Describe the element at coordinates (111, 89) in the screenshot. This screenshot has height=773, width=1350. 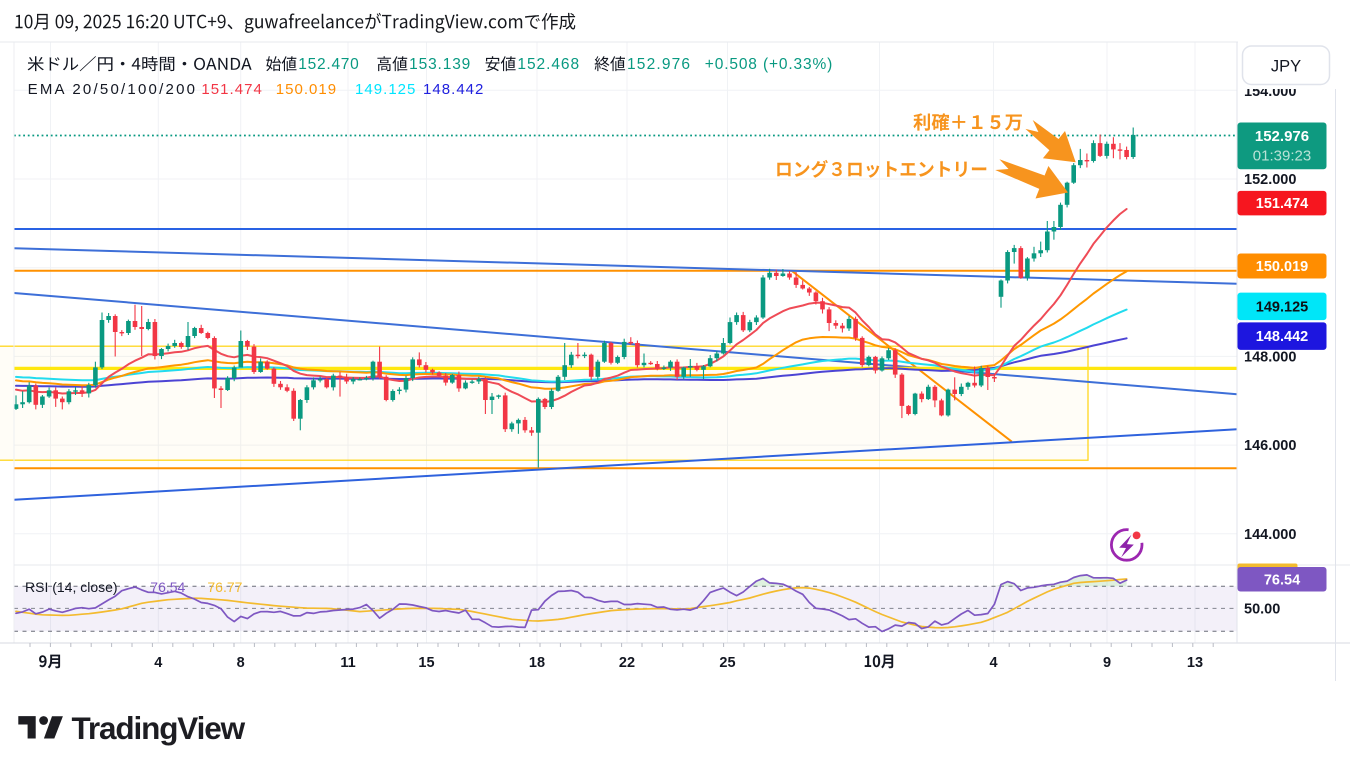
I see `svg-text: EMA 20/50/100/200` at that location.